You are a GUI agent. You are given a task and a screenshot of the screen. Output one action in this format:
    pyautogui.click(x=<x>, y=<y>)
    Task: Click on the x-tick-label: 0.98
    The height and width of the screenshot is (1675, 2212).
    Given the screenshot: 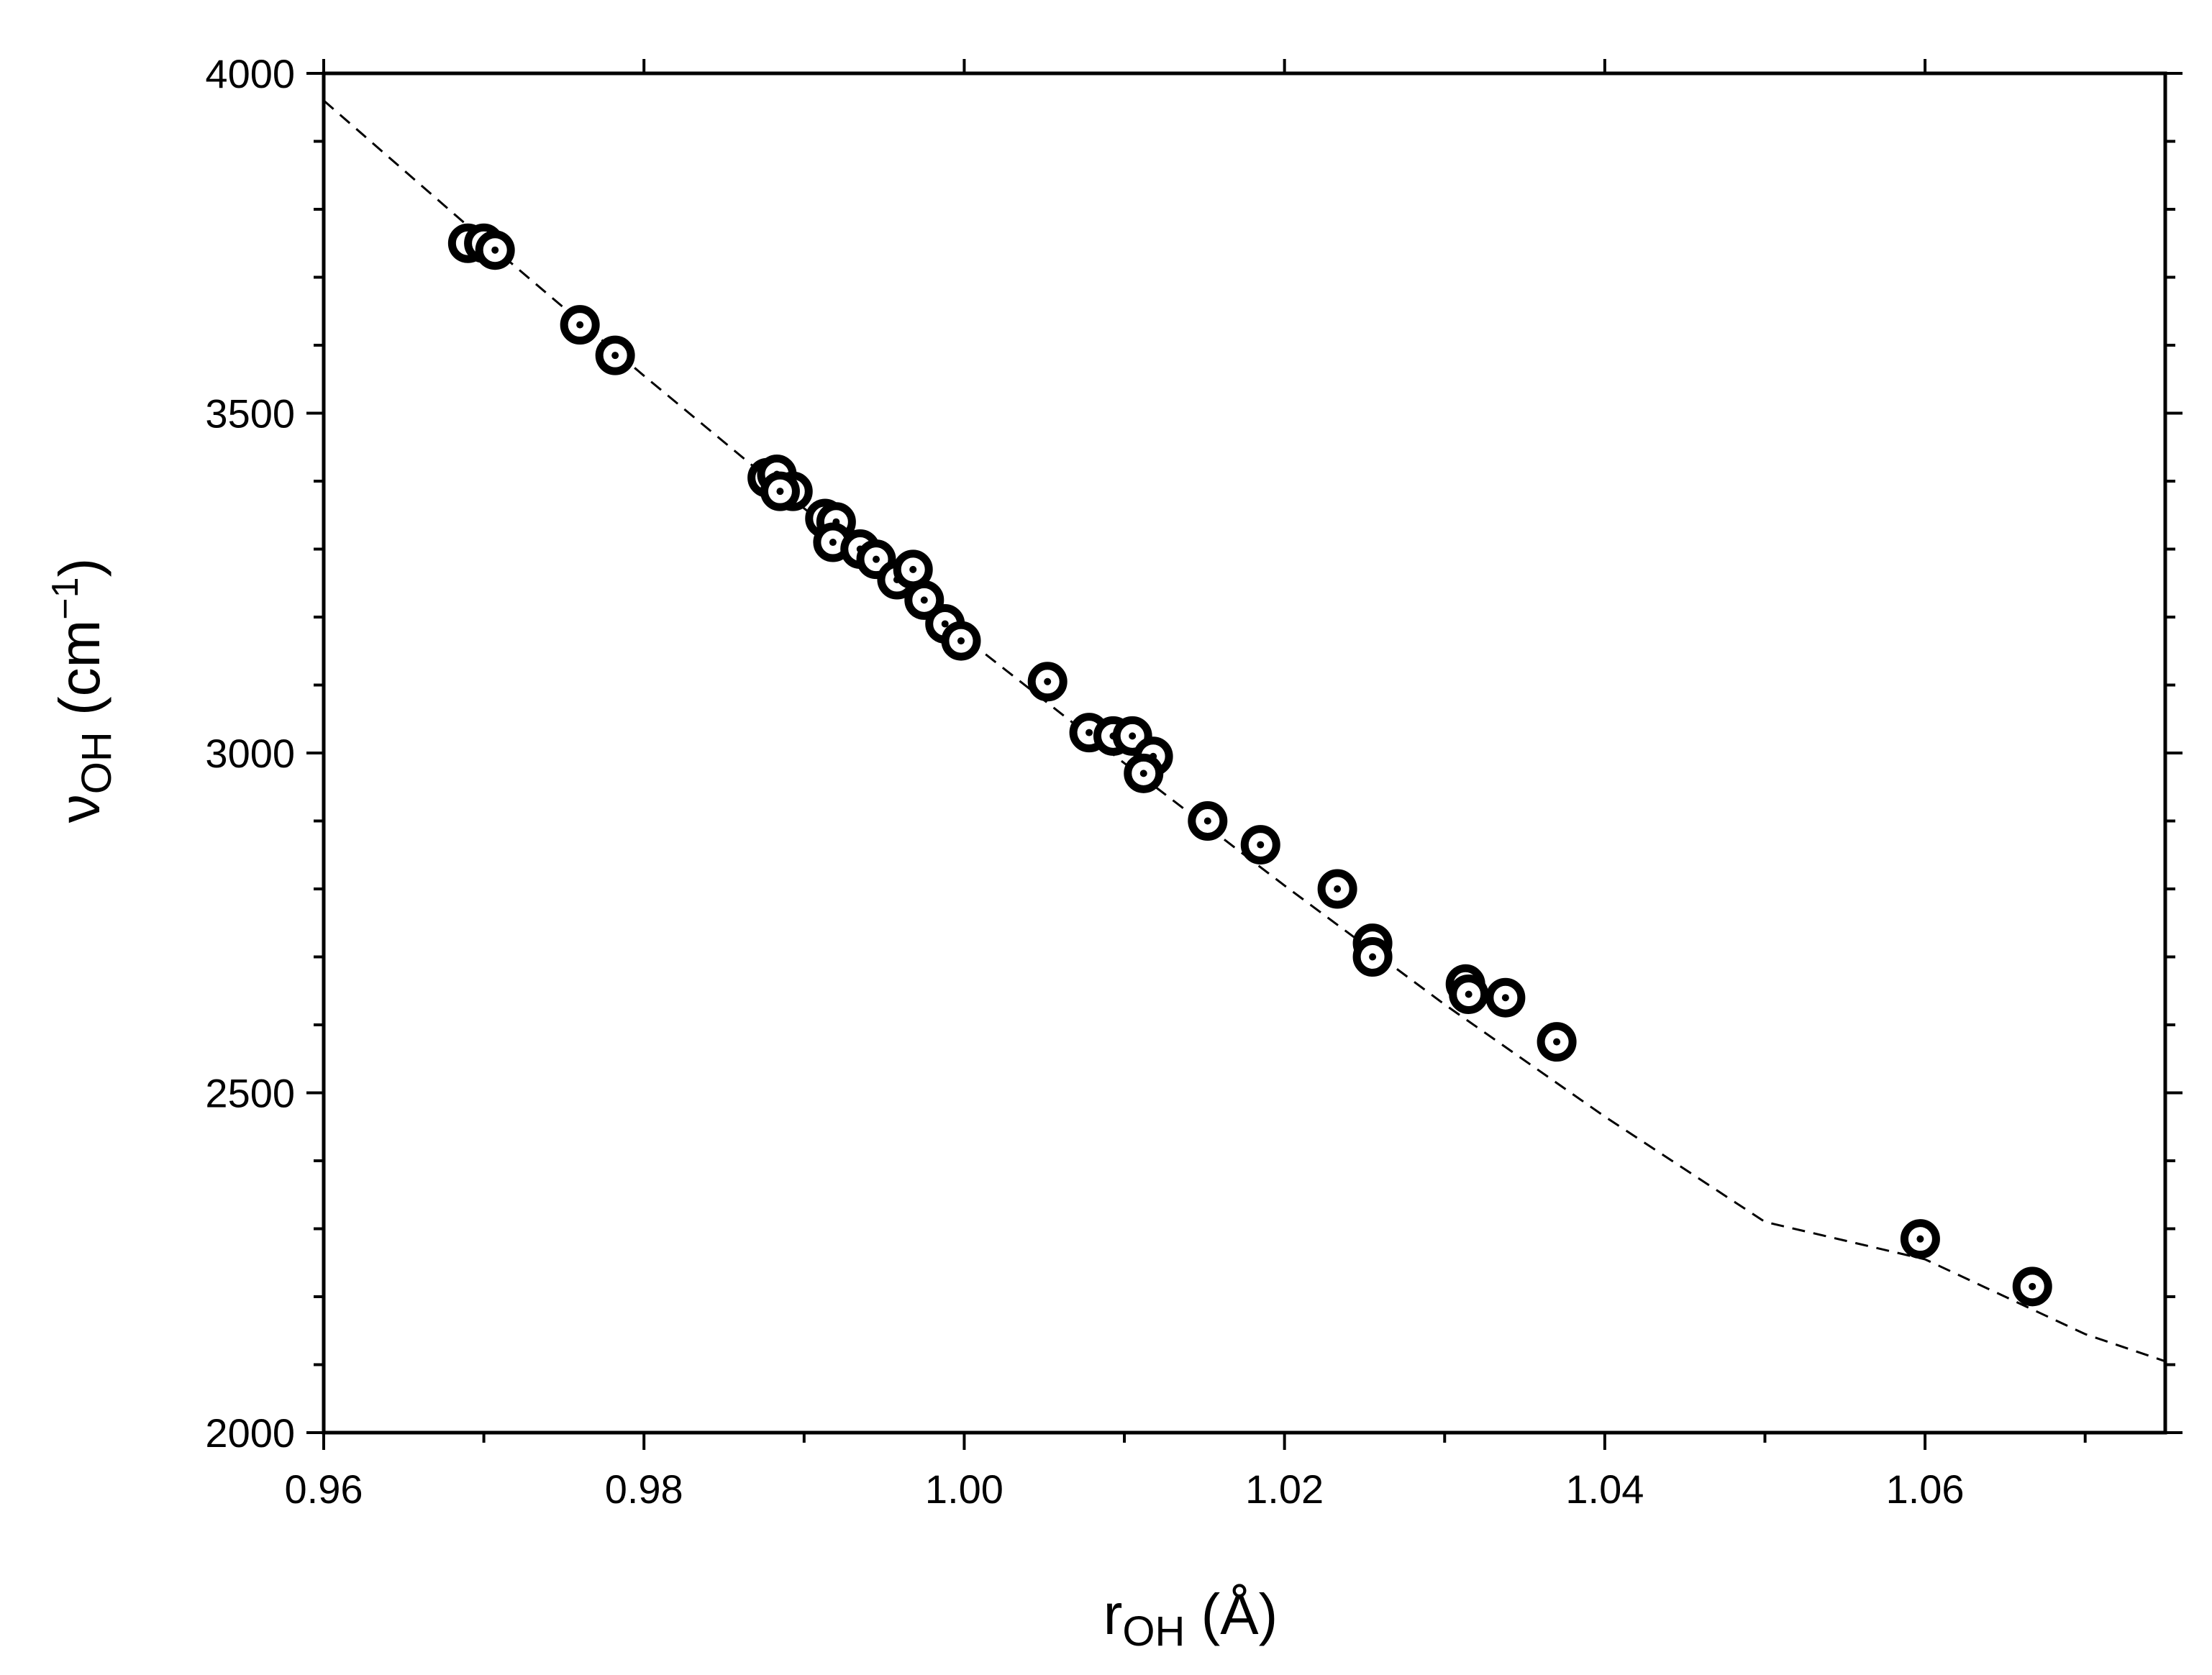 What is the action you would take?
    pyautogui.click(x=644, y=1489)
    